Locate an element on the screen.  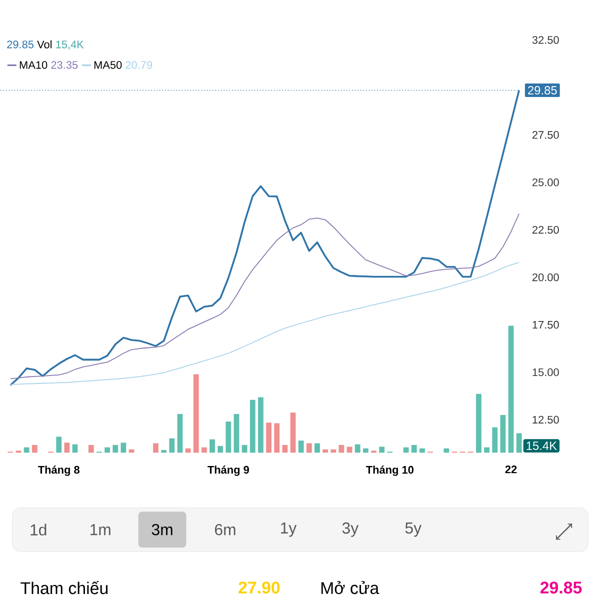
annotation: 20.79 is located at coordinates (139, 65).